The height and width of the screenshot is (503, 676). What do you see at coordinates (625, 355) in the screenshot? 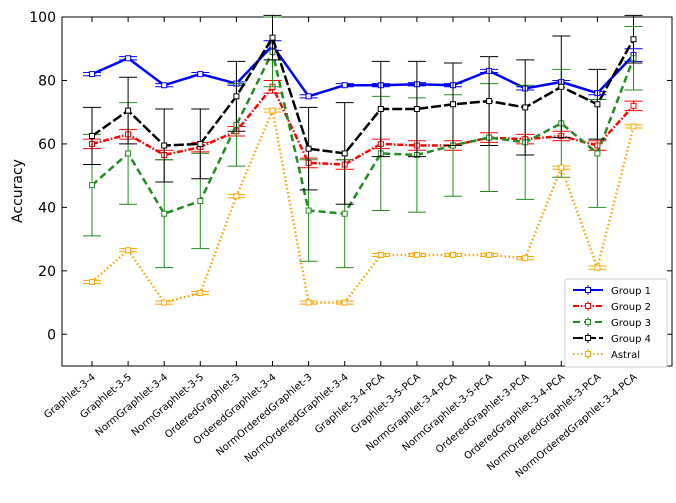
I see `legend-label: Astral` at bounding box center [625, 355].